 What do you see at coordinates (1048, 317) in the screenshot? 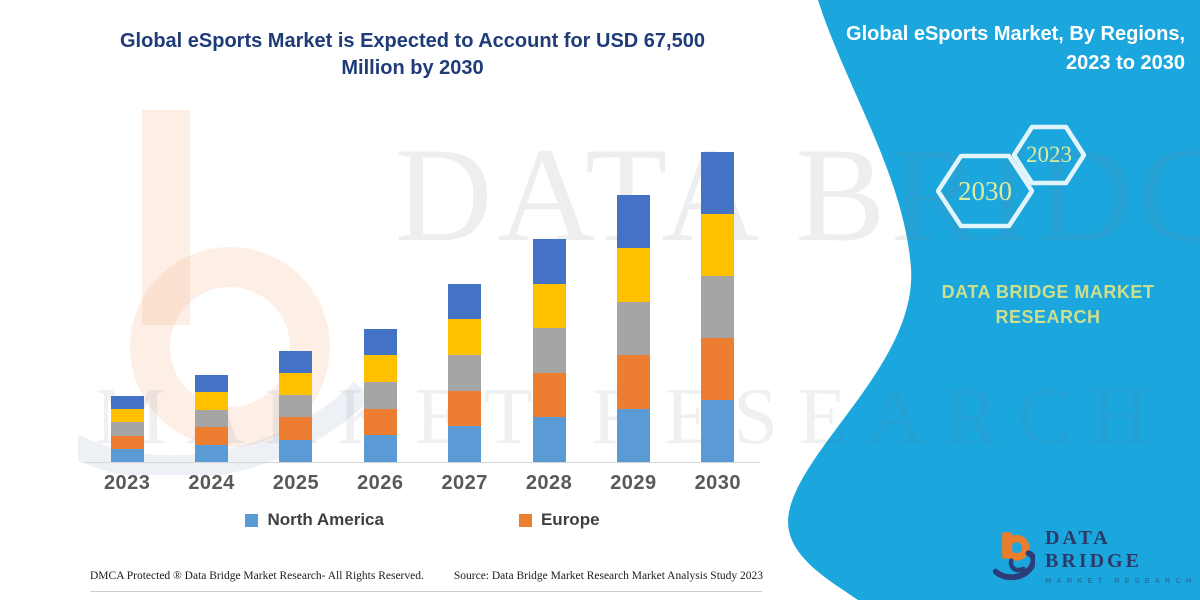
I see `panel-brand-line2: RESEARCH` at bounding box center [1048, 317].